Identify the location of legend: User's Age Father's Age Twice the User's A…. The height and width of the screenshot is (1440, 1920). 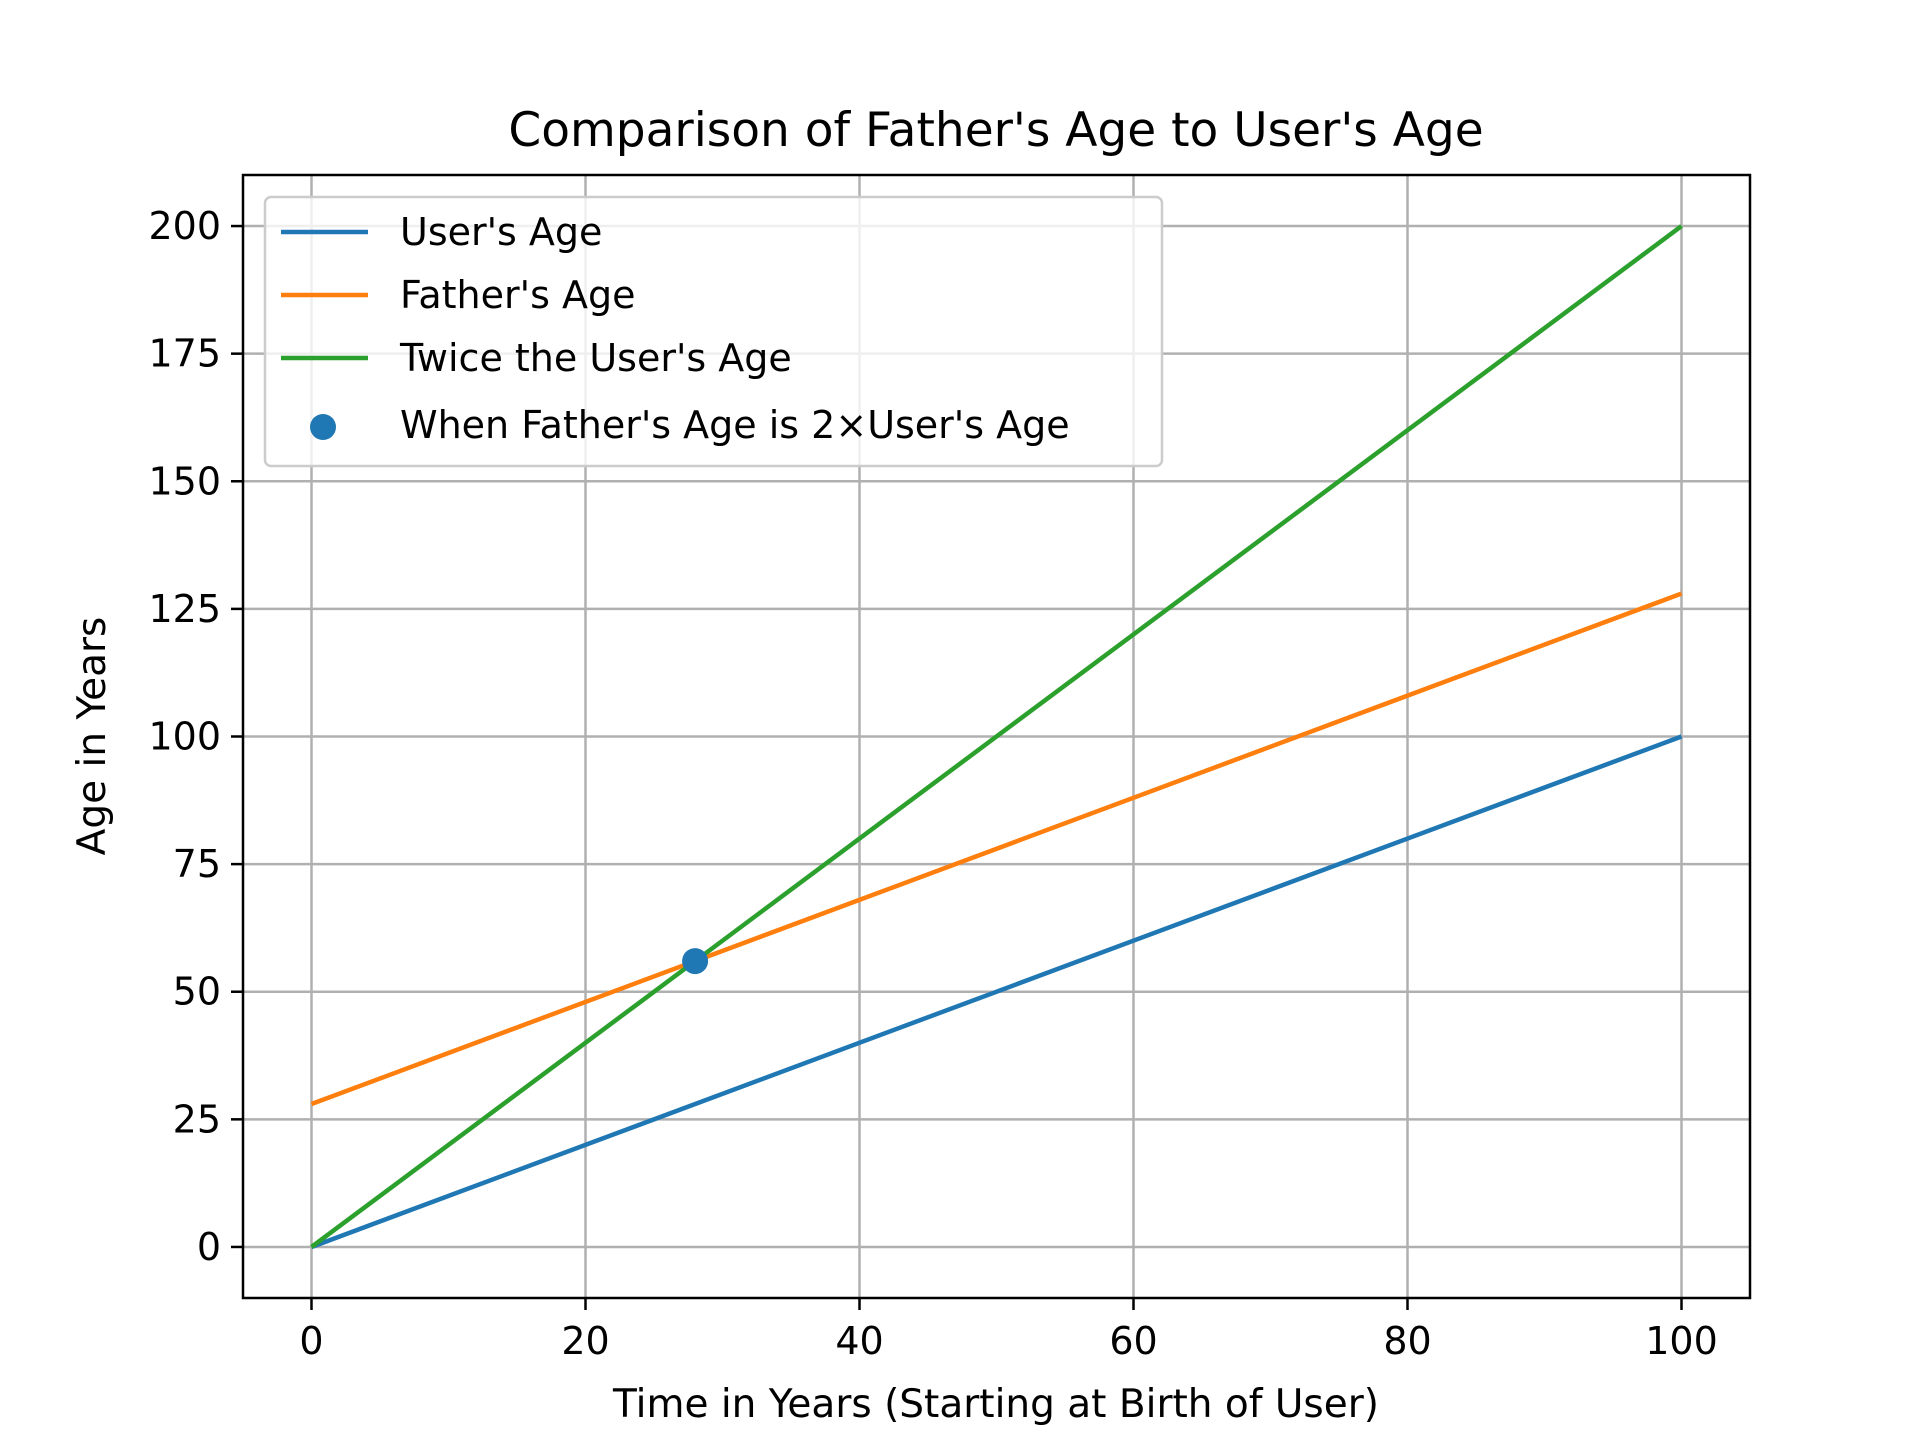
(713, 331).